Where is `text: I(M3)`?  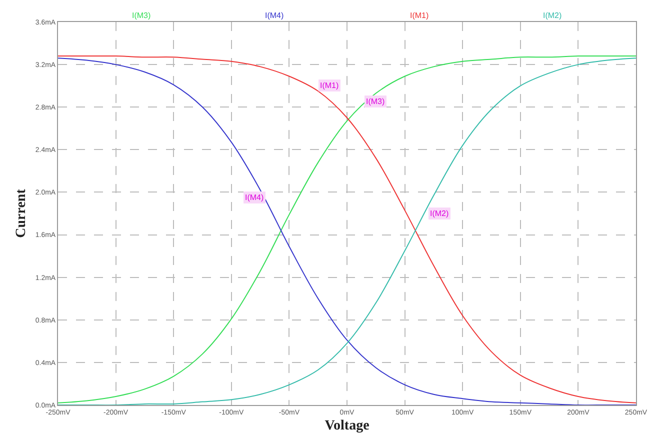
text: I(M3) is located at coordinates (141, 15).